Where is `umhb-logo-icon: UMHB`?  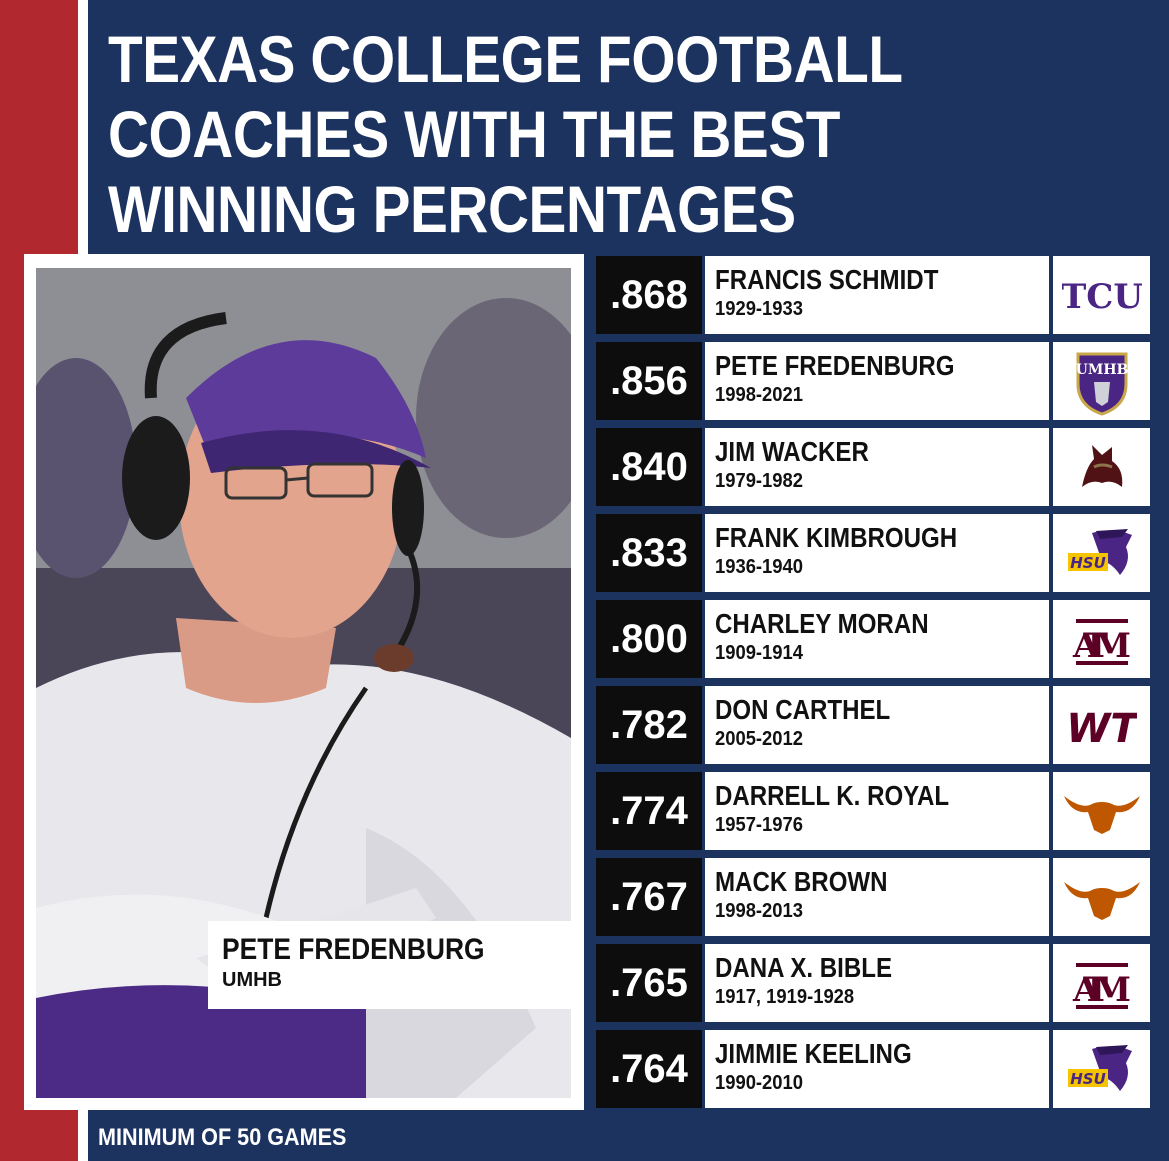
umhb-logo-icon: UMHB is located at coordinates (1101, 381).